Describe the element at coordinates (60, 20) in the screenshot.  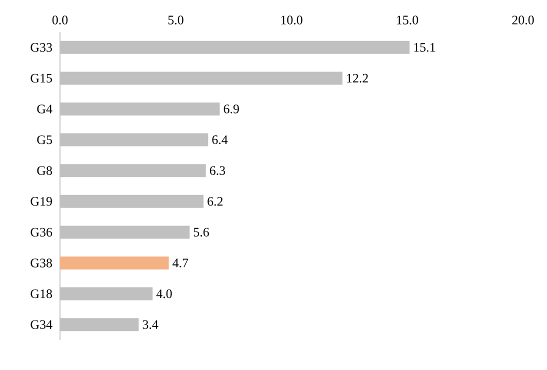
I see `x-tick-label: 0.0` at that location.